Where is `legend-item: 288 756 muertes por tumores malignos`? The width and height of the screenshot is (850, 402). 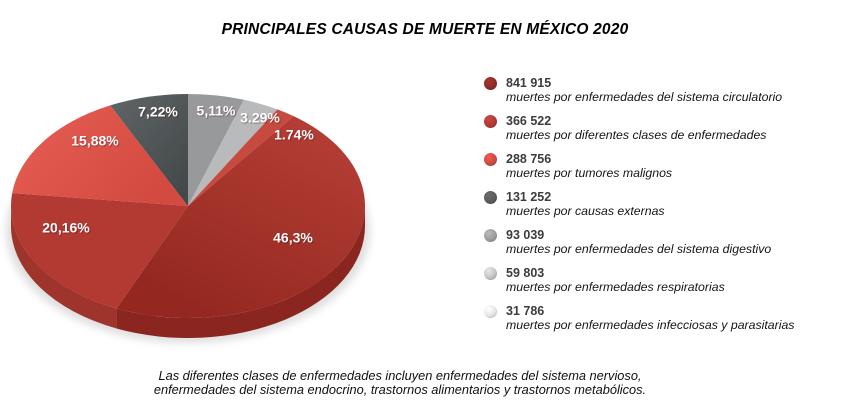 legend-item: 288 756 muertes por tumores malignos is located at coordinates (662, 166).